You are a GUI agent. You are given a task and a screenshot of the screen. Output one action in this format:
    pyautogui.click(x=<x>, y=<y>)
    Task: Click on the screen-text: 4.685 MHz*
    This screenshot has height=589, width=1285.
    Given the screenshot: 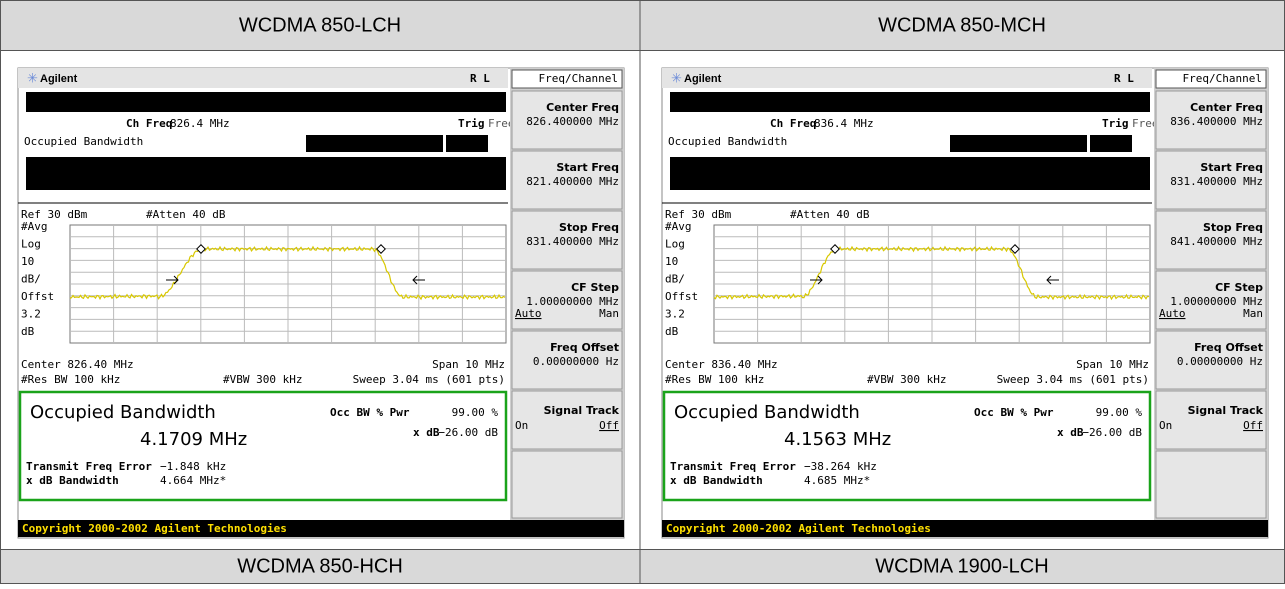 What is the action you would take?
    pyautogui.click(x=837, y=480)
    